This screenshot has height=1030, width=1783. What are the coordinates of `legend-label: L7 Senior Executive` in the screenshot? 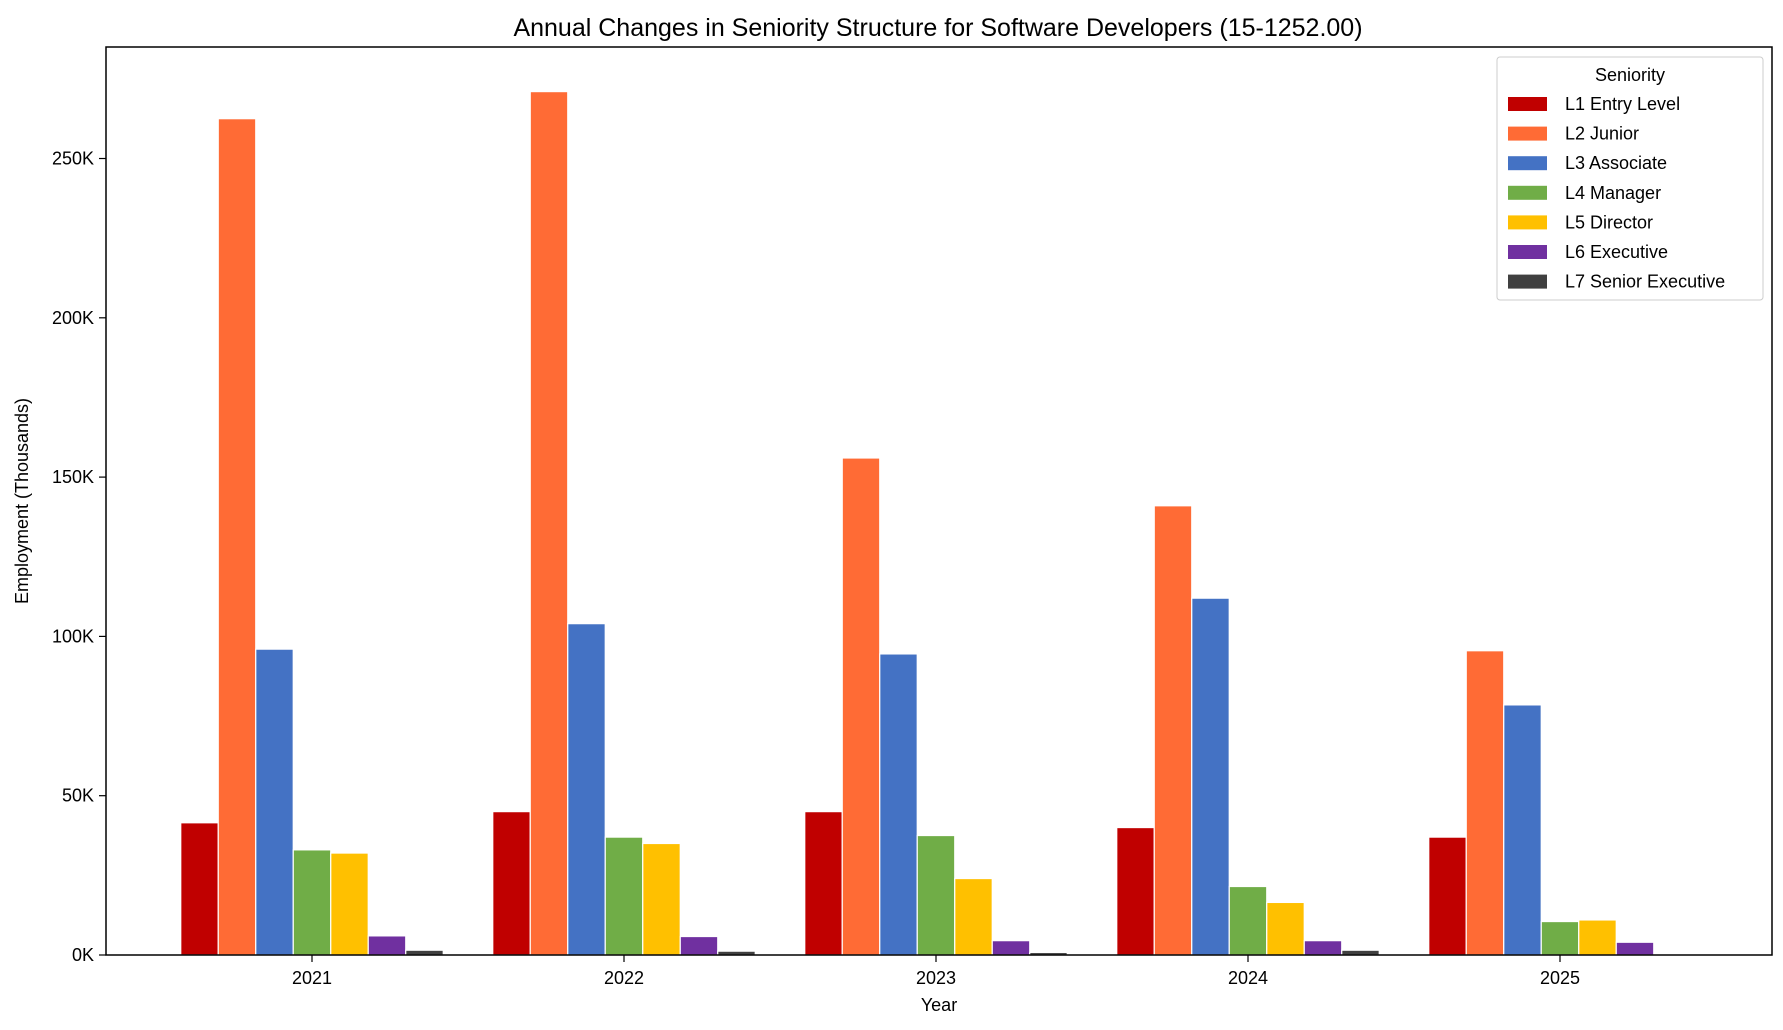 It's located at (1645, 282).